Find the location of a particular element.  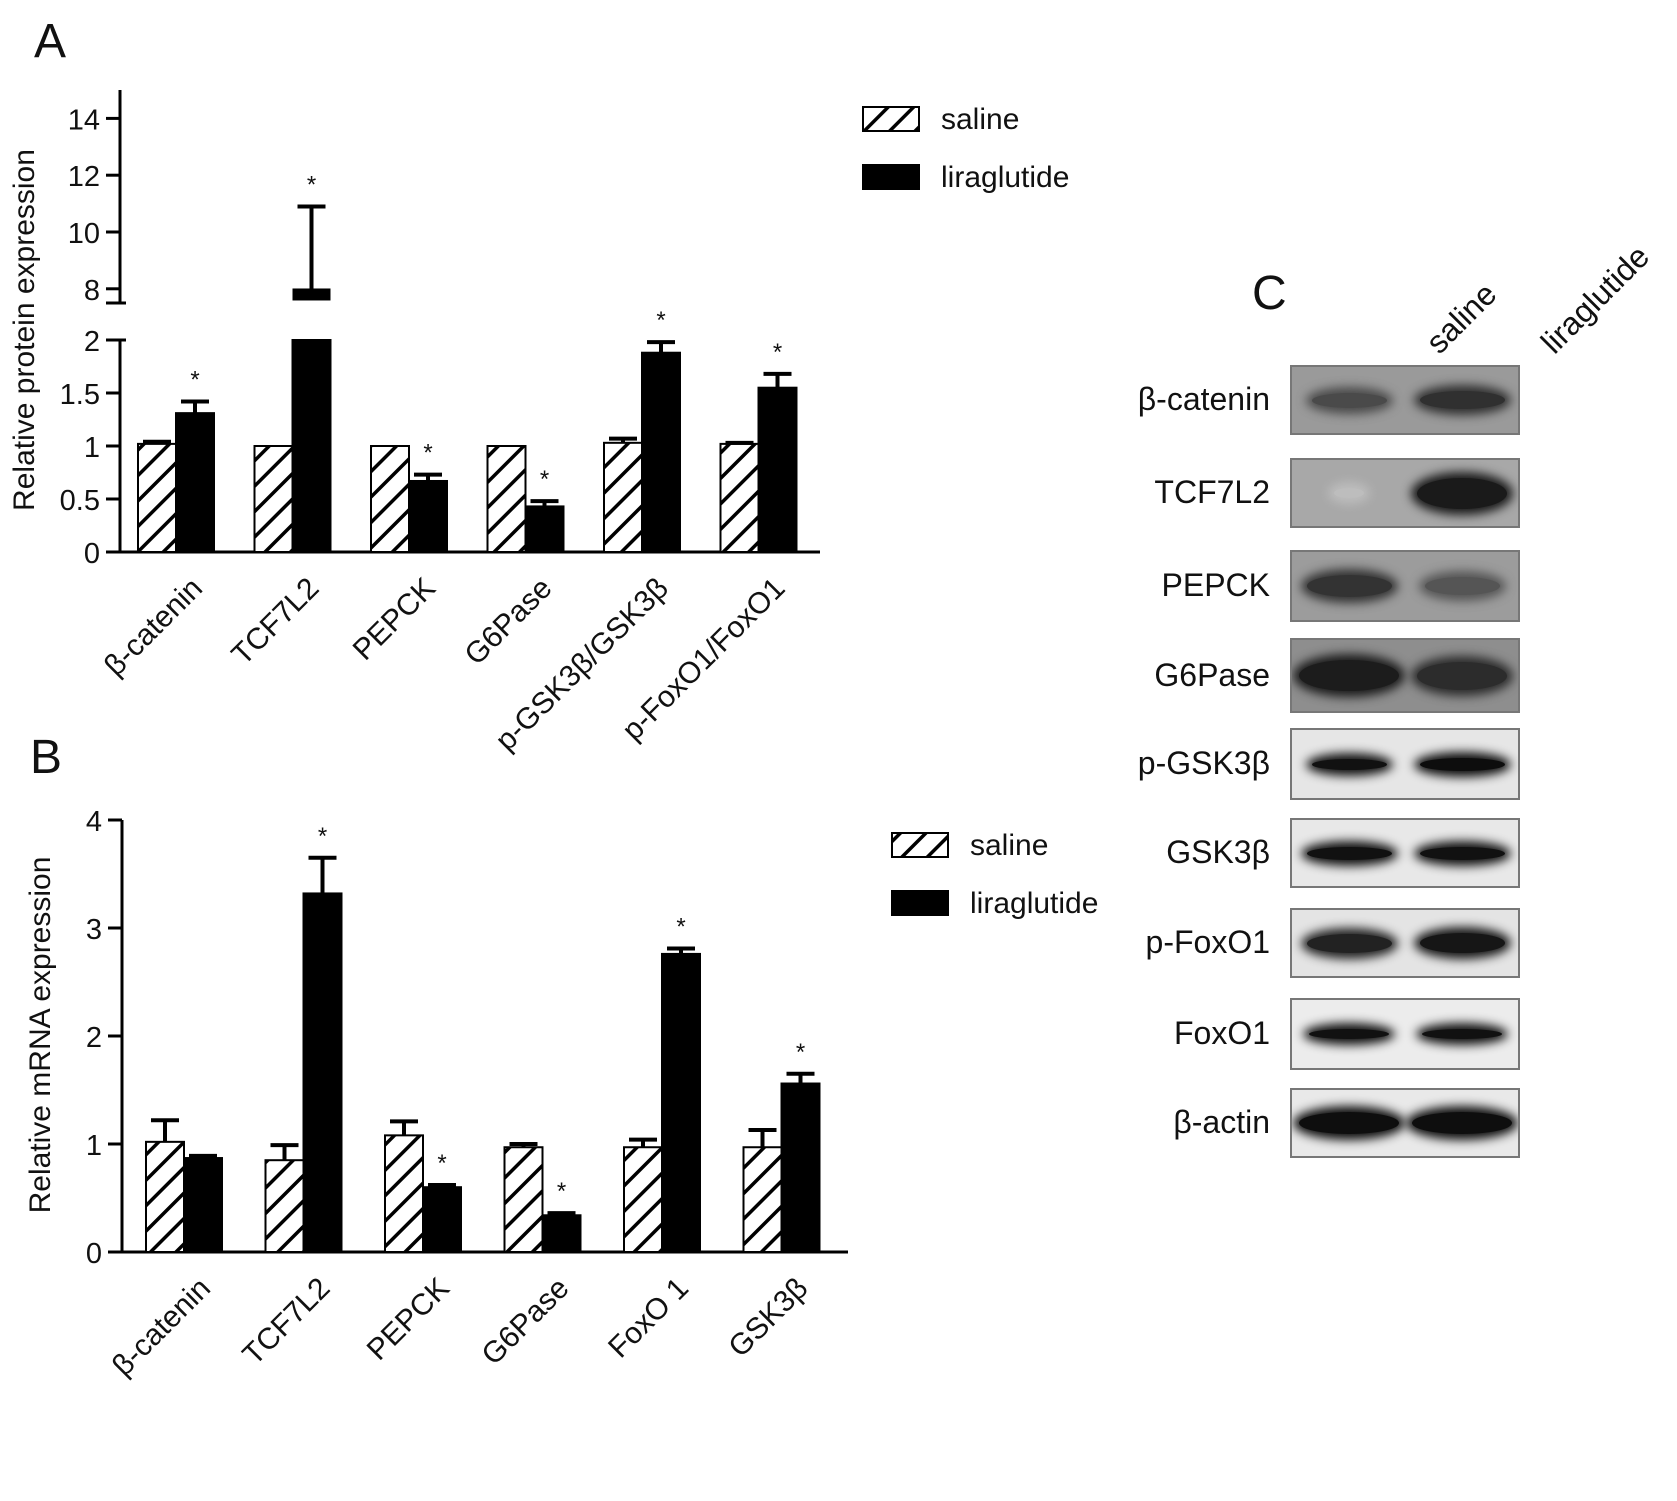

blot-band-0-saline is located at coordinates (1349, 400).